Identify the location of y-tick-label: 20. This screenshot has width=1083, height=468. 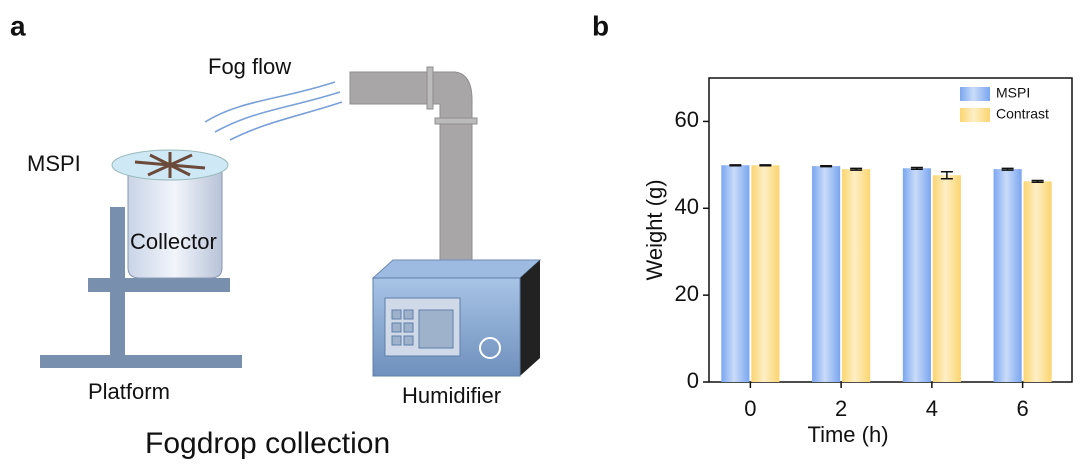
(687, 293).